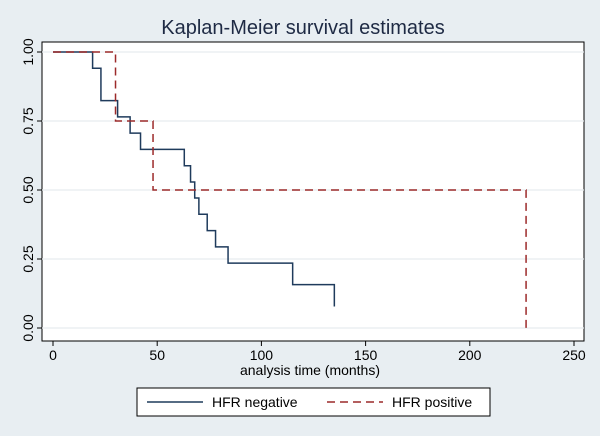 The image size is (600, 436). I want to click on x-tick-label: 250, so click(574, 355).